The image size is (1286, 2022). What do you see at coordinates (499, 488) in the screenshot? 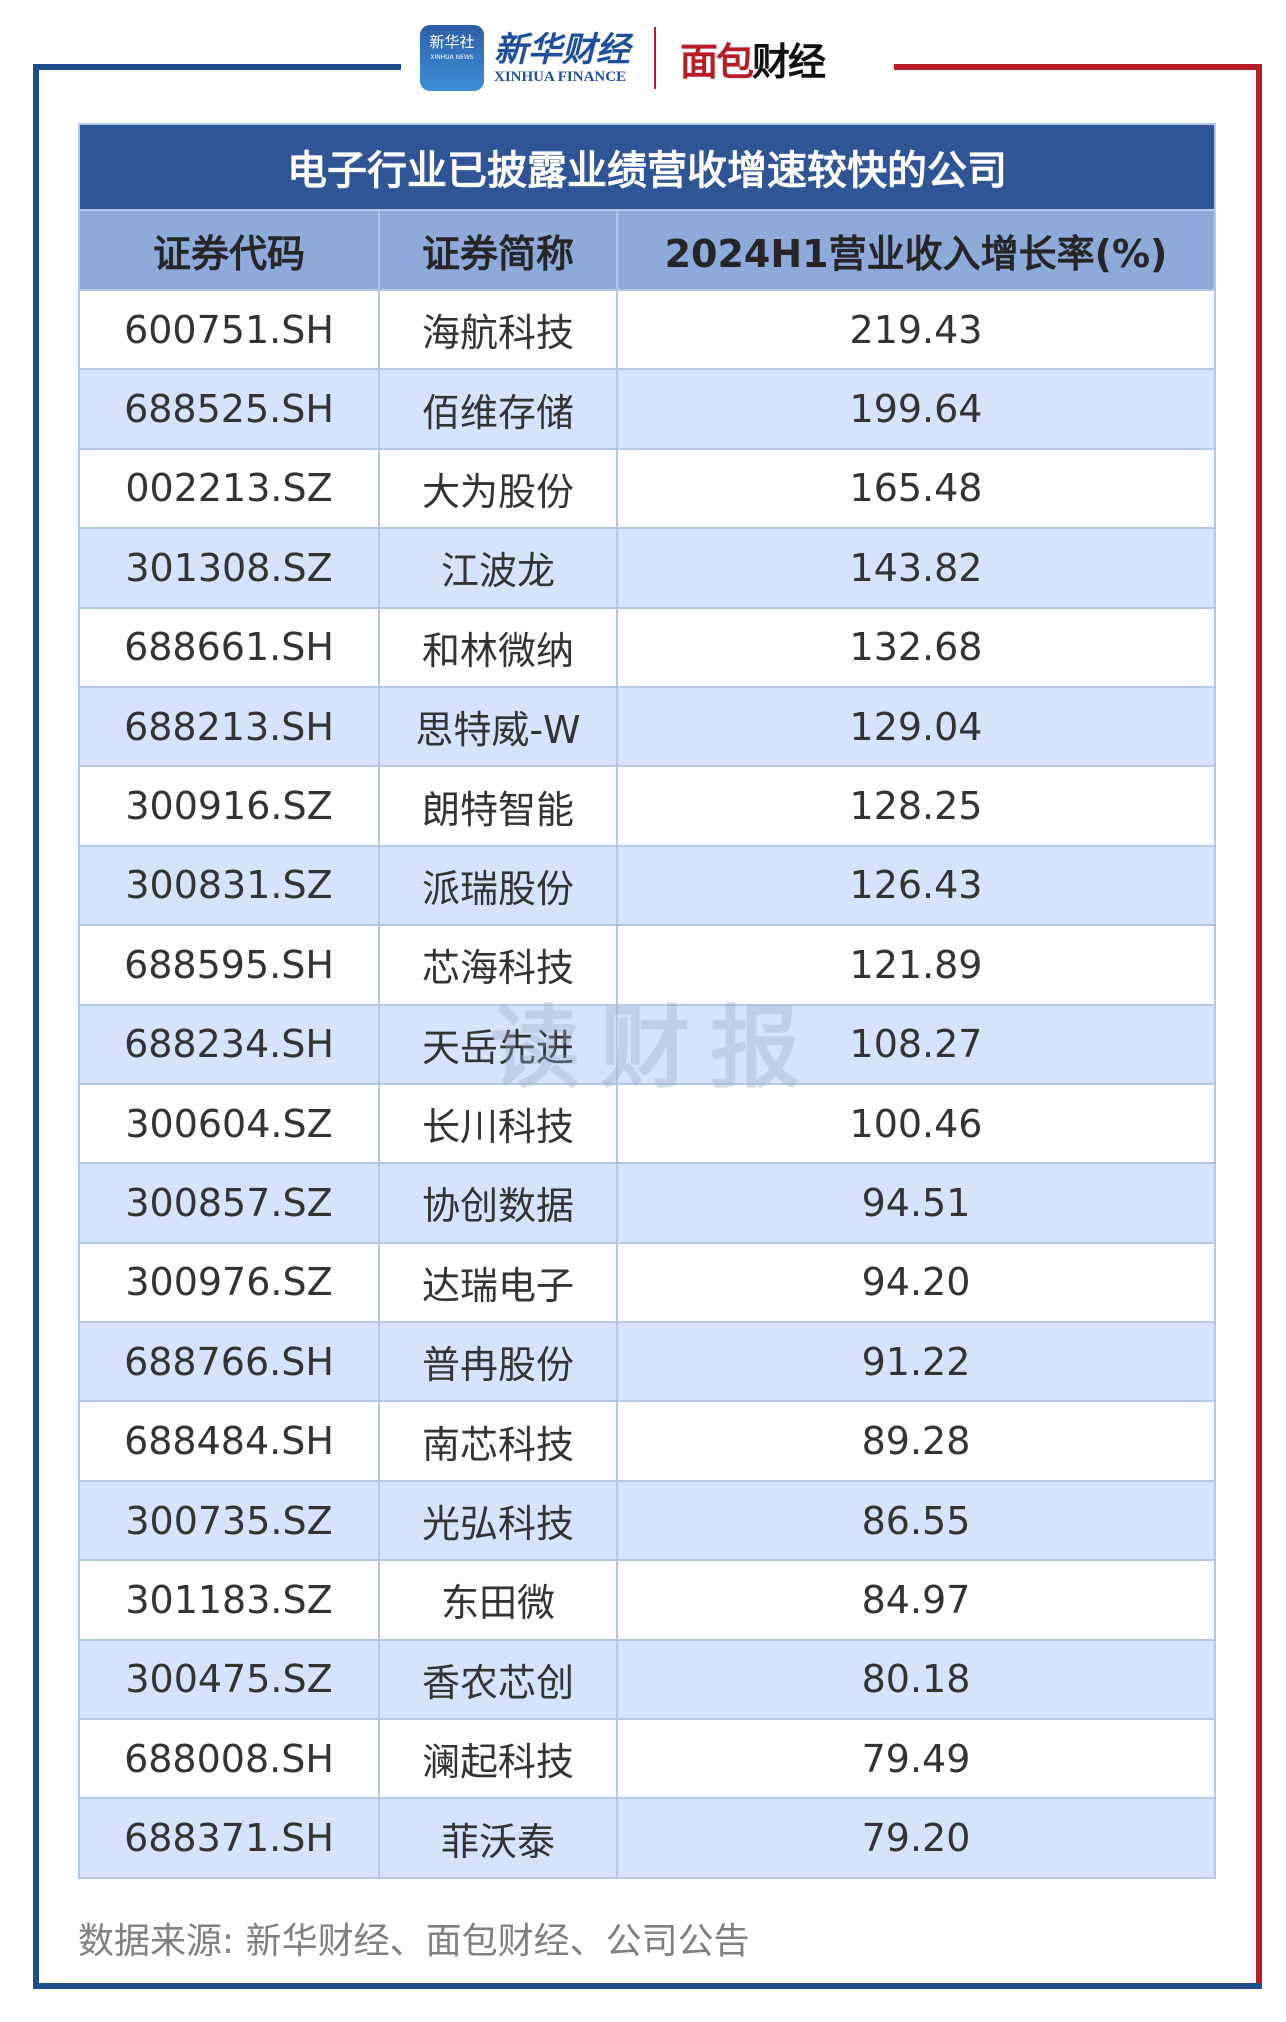
I see `cell-name: 大为股份` at bounding box center [499, 488].